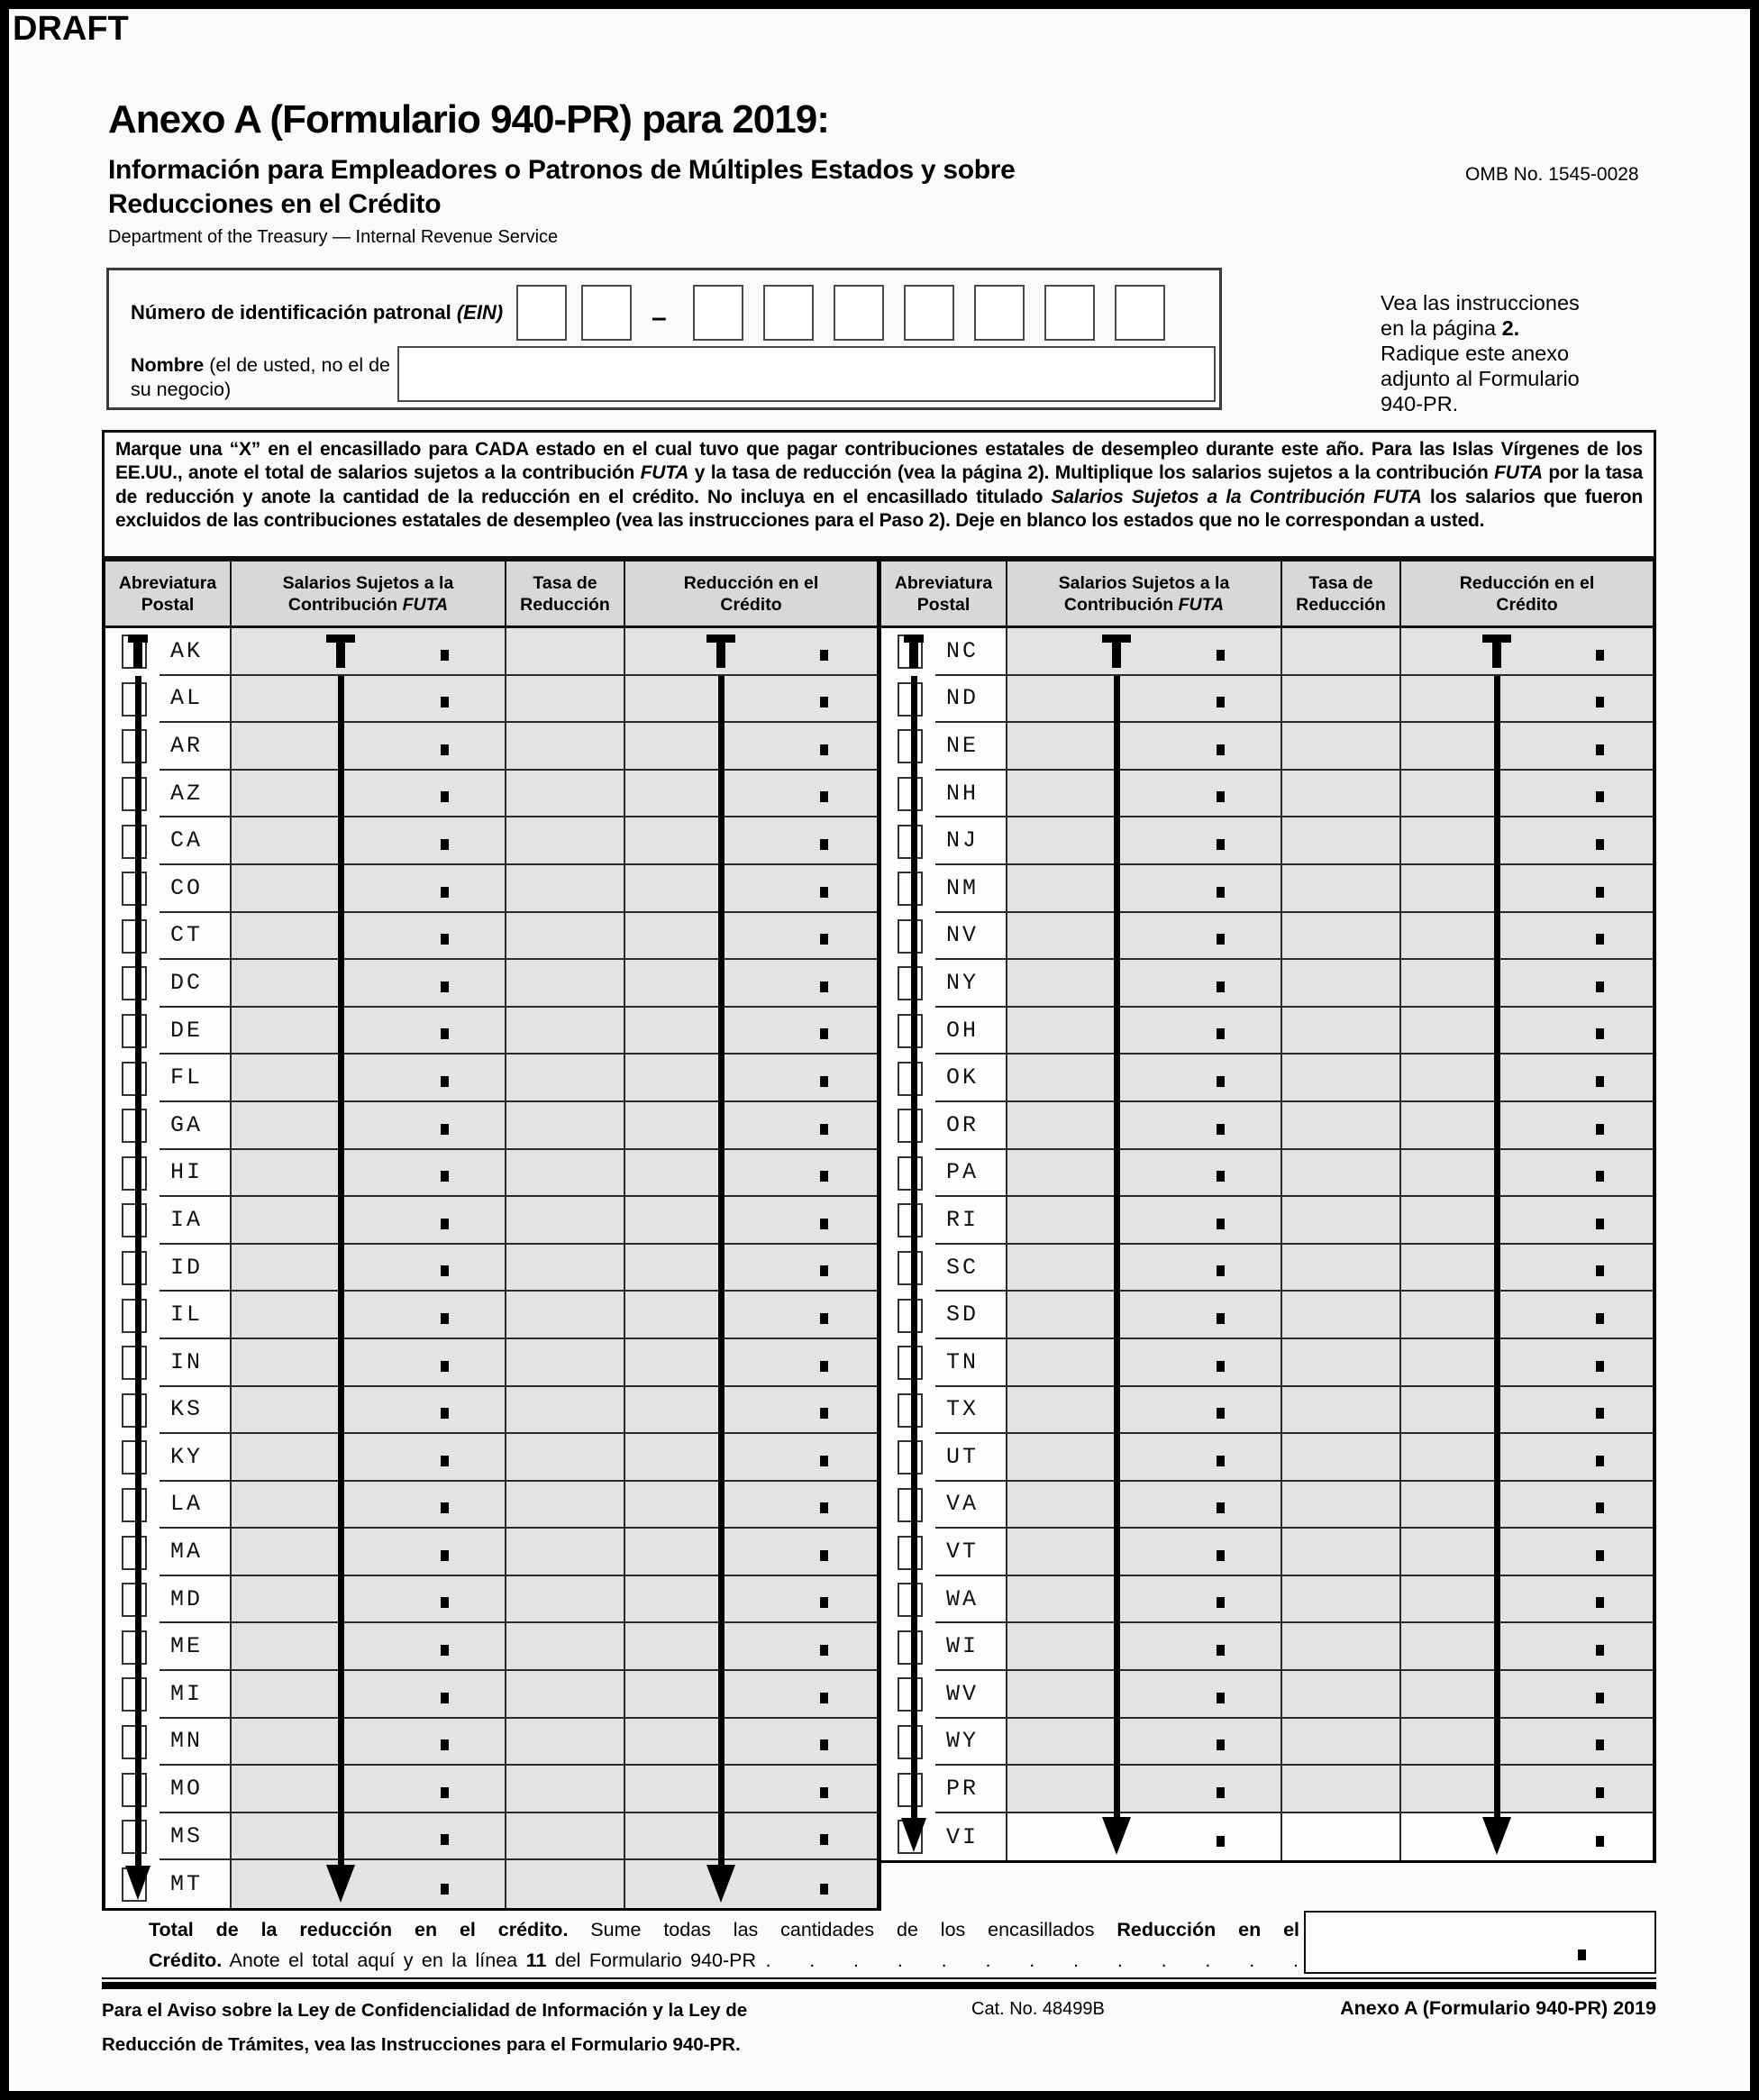 The height and width of the screenshot is (2100, 1759). Describe the element at coordinates (806, 374) in the screenshot. I see `name-input` at that location.